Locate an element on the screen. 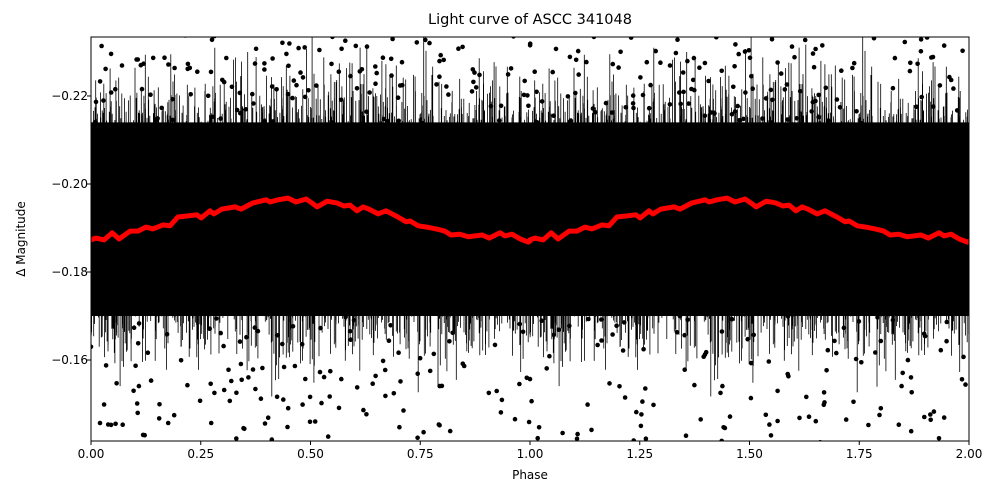 This screenshot has width=1000, height=500. x-axis-label: Phase is located at coordinates (530, 475).